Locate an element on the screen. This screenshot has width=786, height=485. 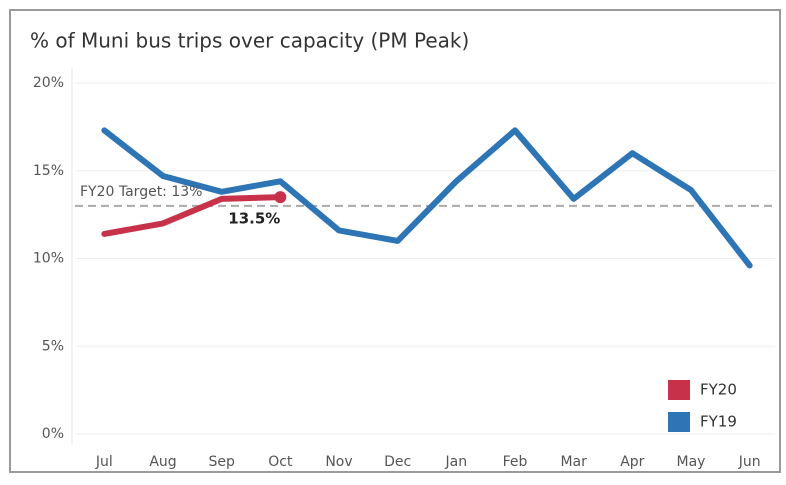
legend-label: FY19 is located at coordinates (718, 422).